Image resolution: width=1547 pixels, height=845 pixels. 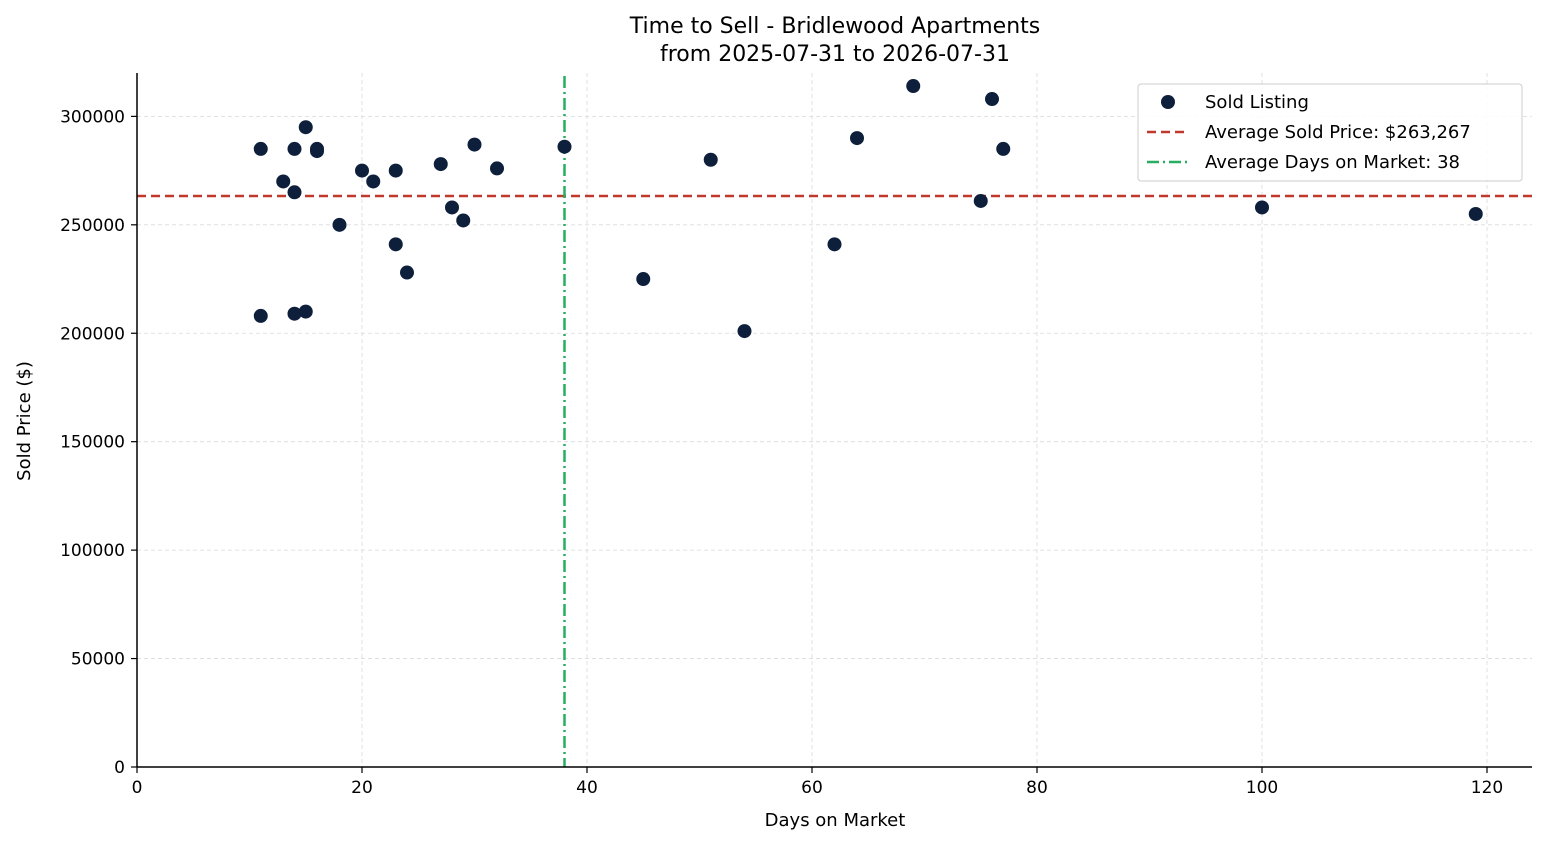 I want to click on chart-subtitle: from 2025-07-31 to 2026-07-31, so click(x=835, y=54).